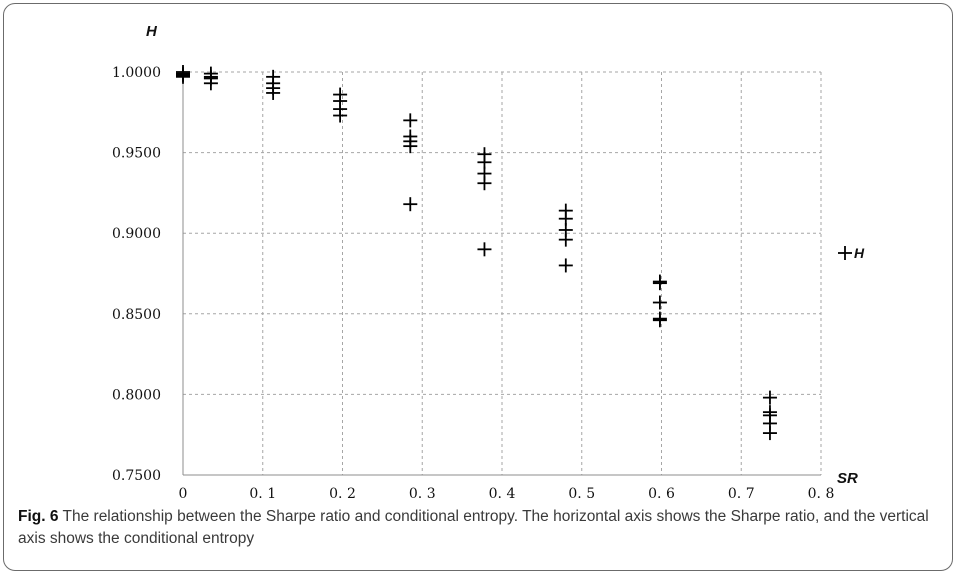 This screenshot has width=958, height=576. What do you see at coordinates (262, 493) in the screenshot?
I see `x-tick-label: 0. 1` at bounding box center [262, 493].